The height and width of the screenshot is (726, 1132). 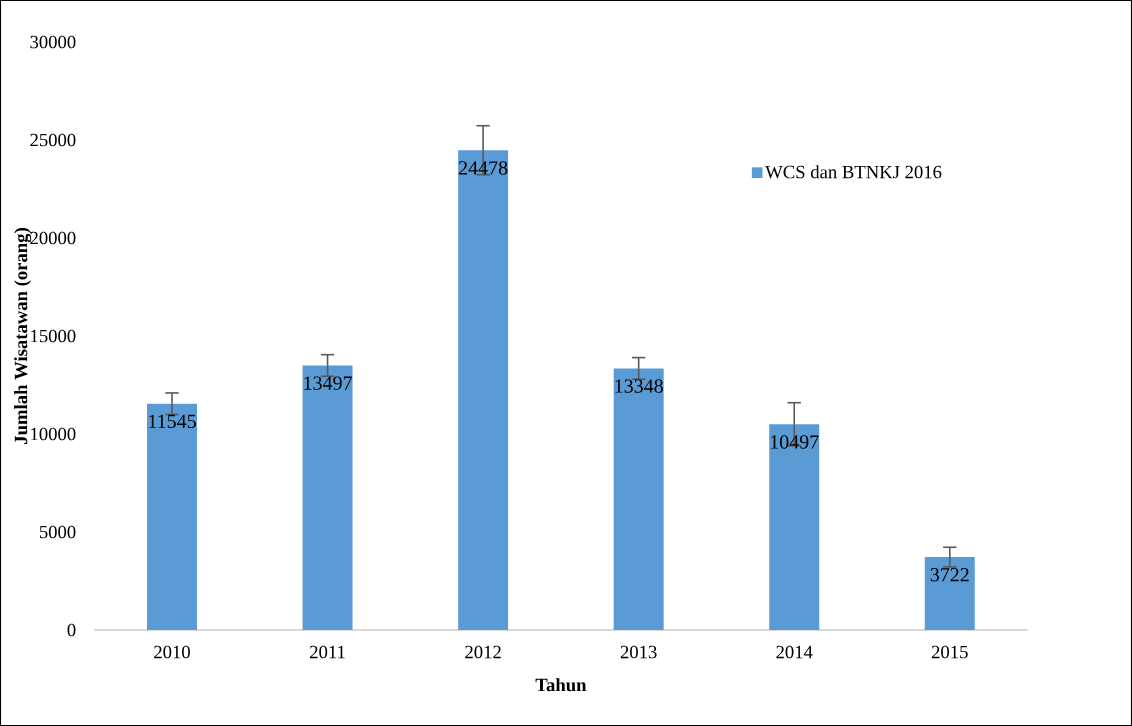 What do you see at coordinates (483, 168) in the screenshot?
I see `data-label: 24478` at bounding box center [483, 168].